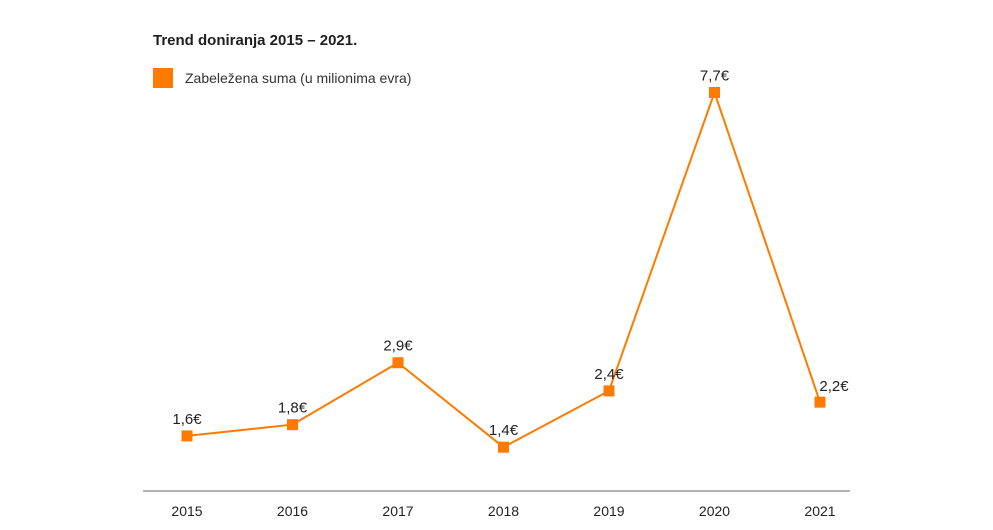 The image size is (993, 530). What do you see at coordinates (834, 386) in the screenshot?
I see `data-label-2021: 2,2€` at bounding box center [834, 386].